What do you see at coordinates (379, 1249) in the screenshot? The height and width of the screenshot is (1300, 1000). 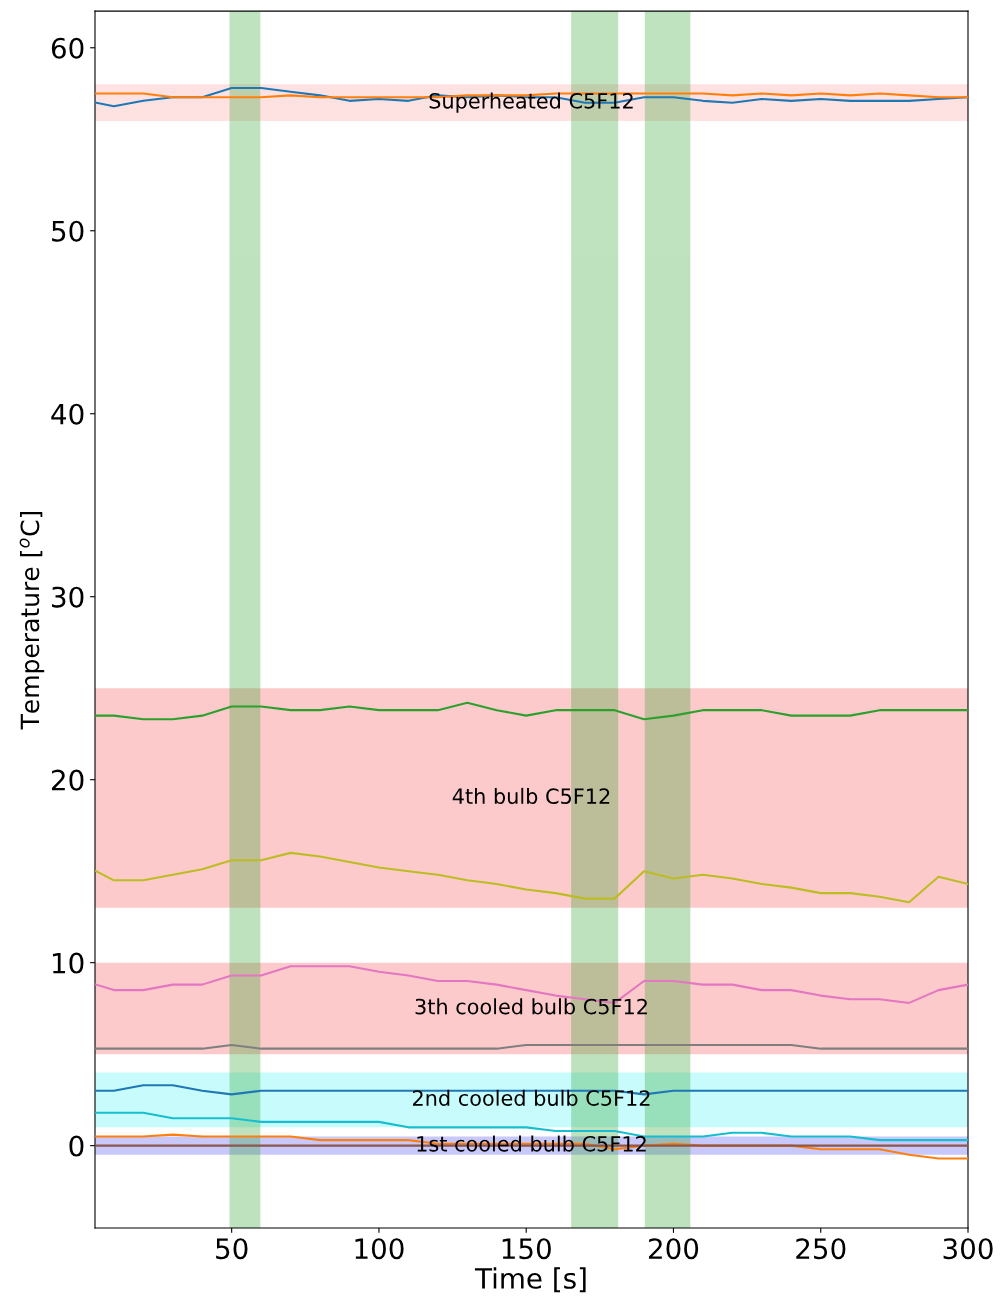 I see `x-tick-label: 100` at bounding box center [379, 1249].